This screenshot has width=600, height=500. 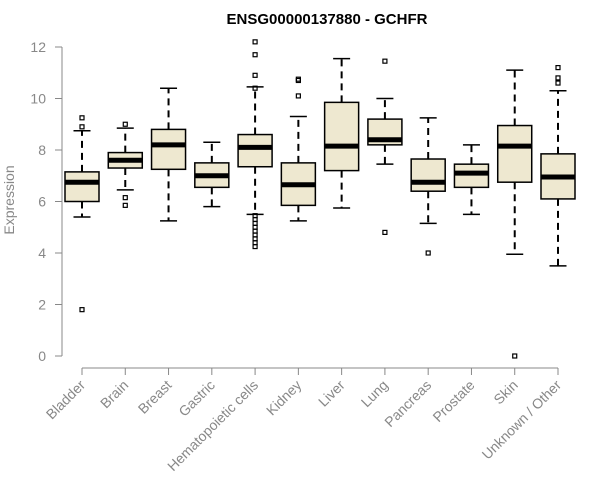 I want to click on box-pancreas, so click(x=428, y=186).